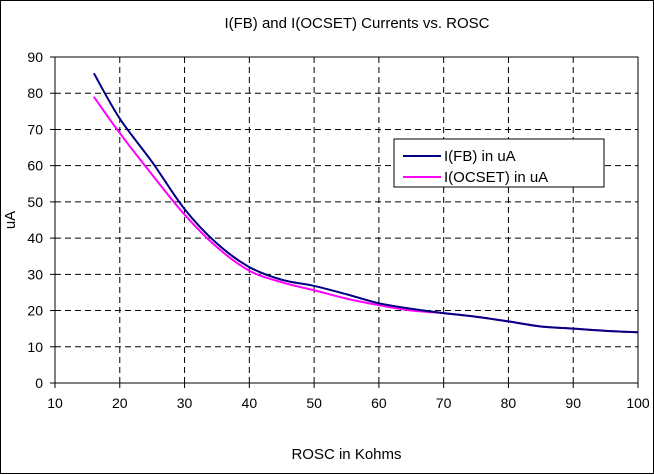 The width and height of the screenshot is (654, 475). What do you see at coordinates (35, 311) in the screenshot?
I see `y-tick-label: 20` at bounding box center [35, 311].